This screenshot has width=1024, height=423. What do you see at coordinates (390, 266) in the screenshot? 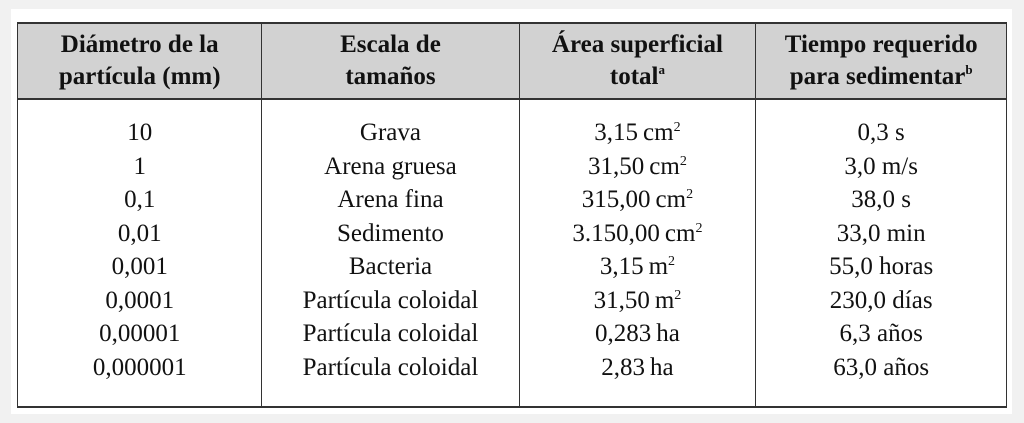
I see `scale-cell: Bacteria` at bounding box center [390, 266].